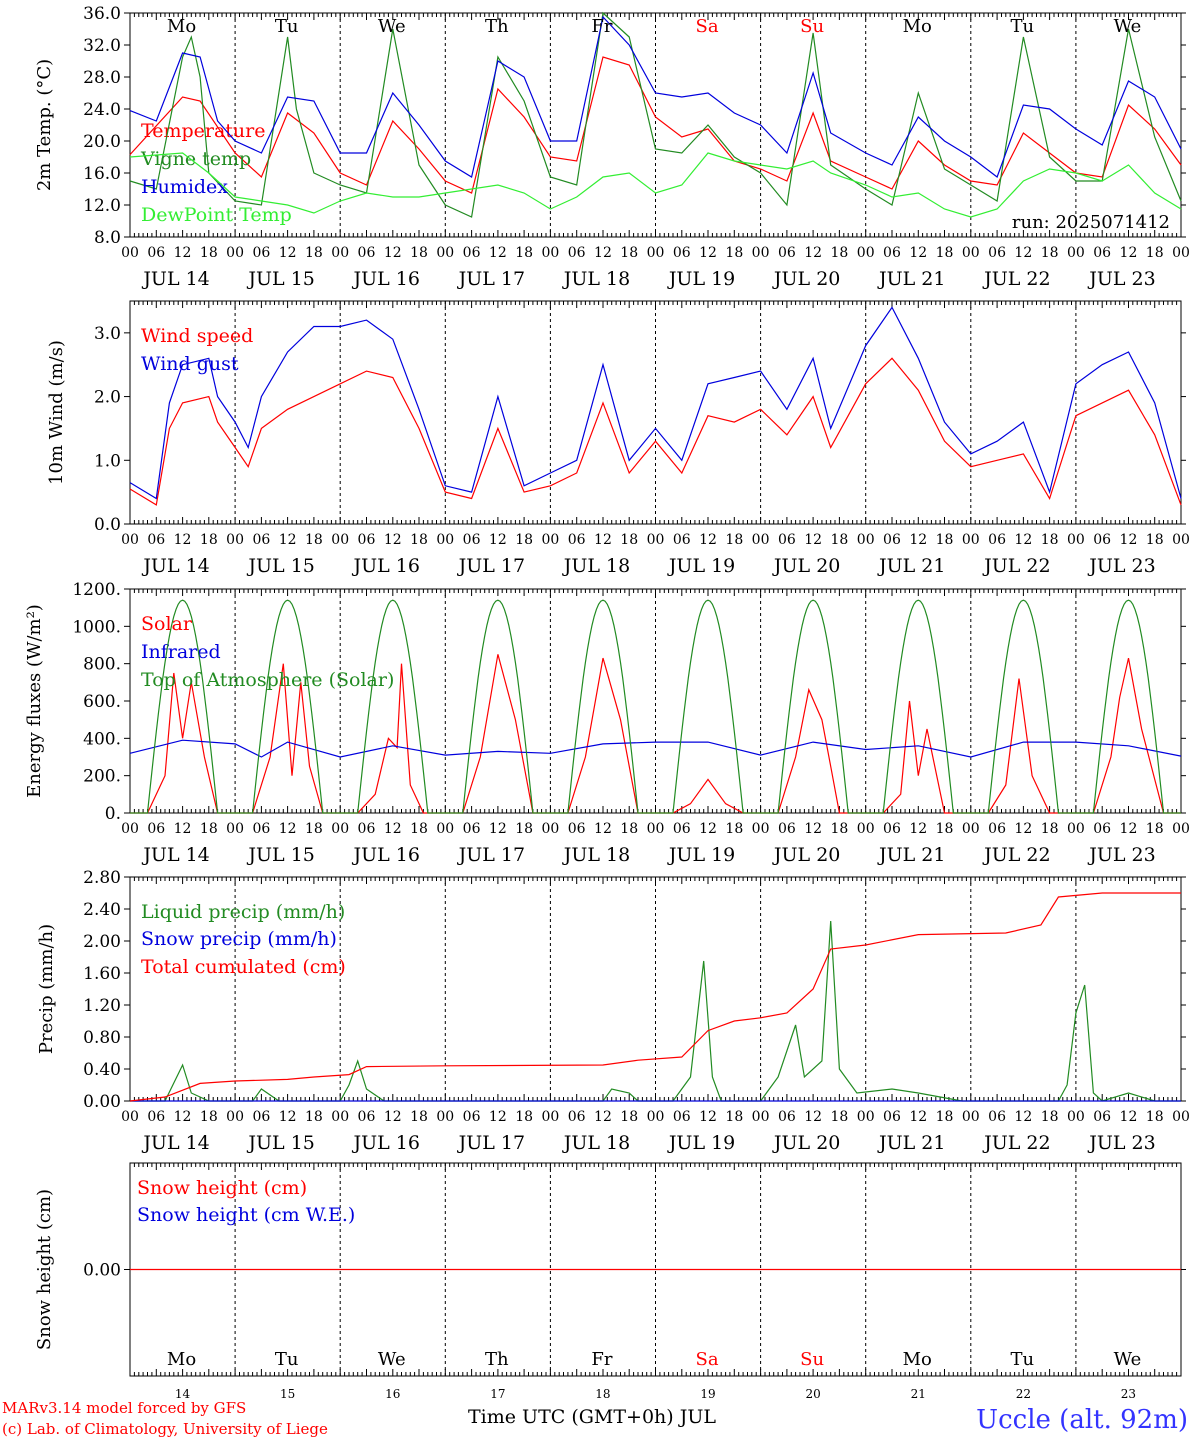 Image resolution: width=1194 pixels, height=1440 pixels. I want to click on y-tick-label: 0.0, so click(107, 525).